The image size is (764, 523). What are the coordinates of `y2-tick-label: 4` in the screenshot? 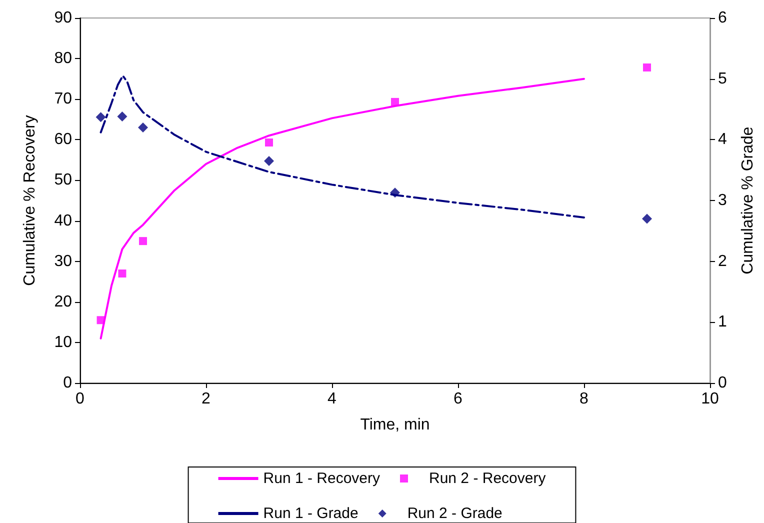 It's located at (722, 139).